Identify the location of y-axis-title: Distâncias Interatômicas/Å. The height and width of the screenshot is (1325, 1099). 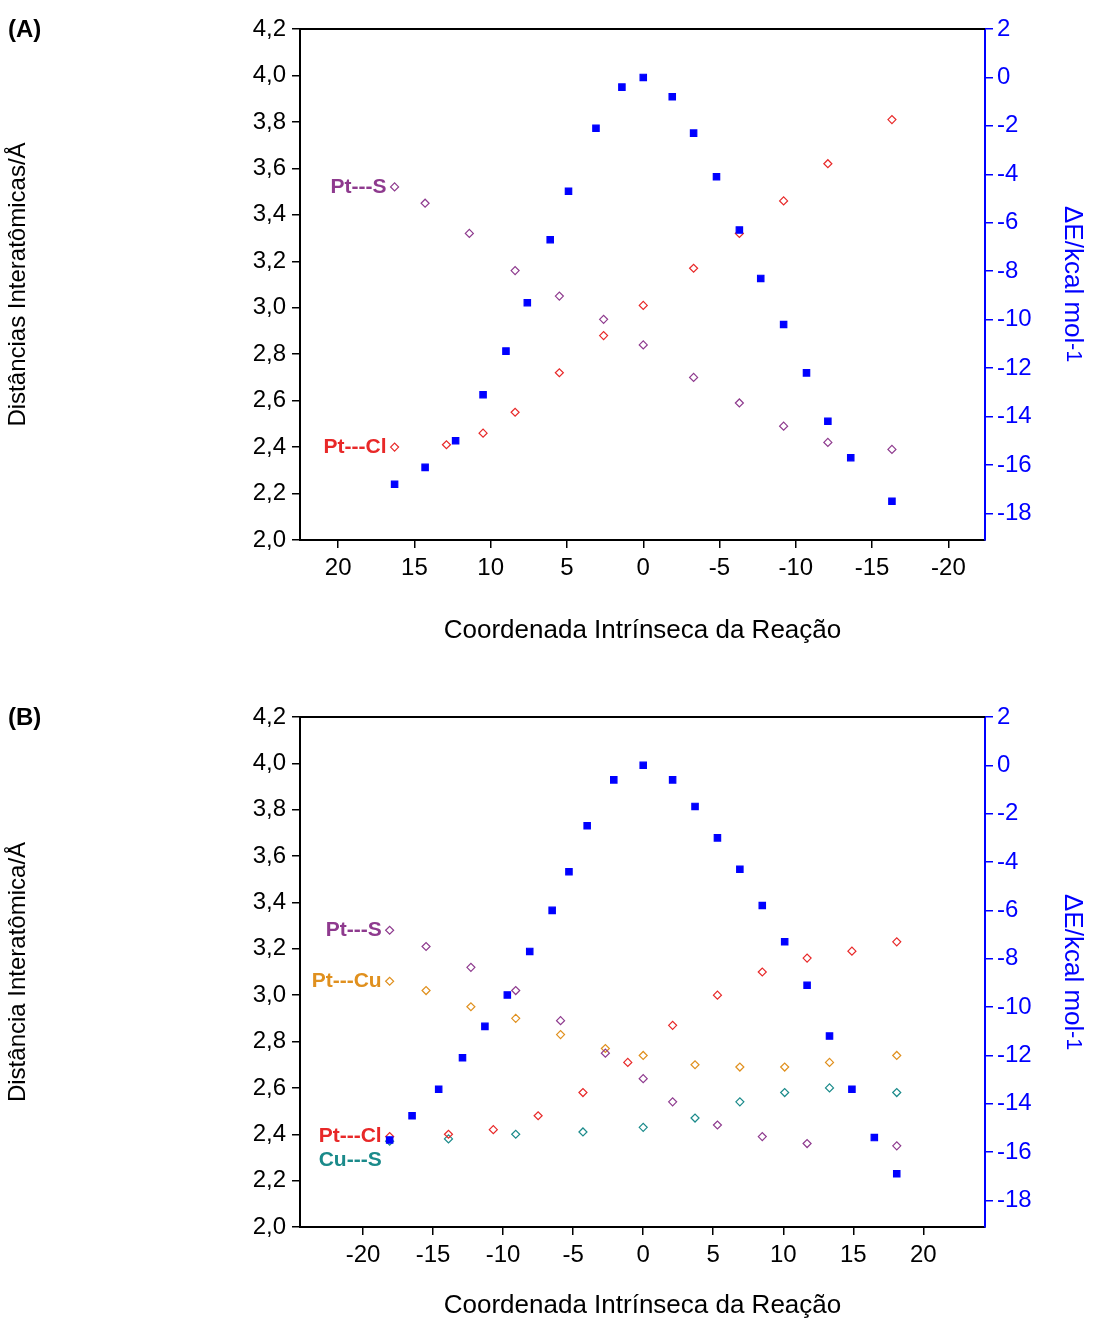
(17, 284).